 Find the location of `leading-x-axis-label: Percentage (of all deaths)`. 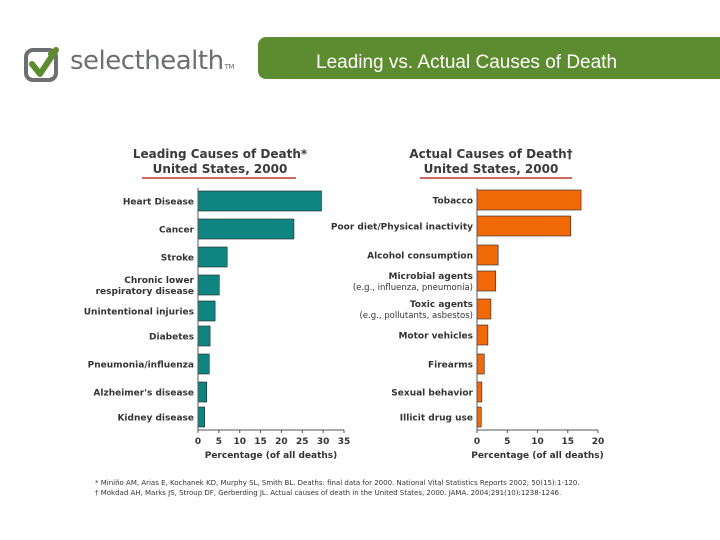

leading-x-axis-label: Percentage (of all deaths) is located at coordinates (271, 456).